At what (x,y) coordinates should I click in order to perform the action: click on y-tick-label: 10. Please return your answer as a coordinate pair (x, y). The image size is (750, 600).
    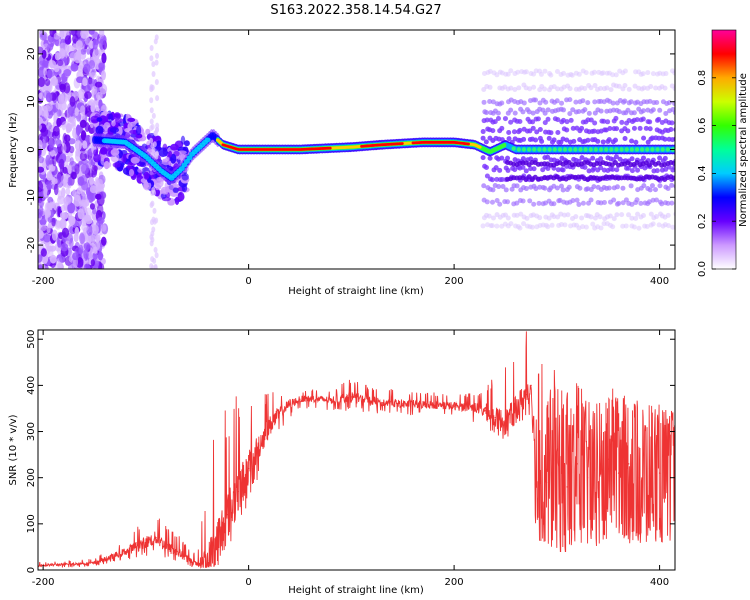
    Looking at the image, I should click on (31, 101).